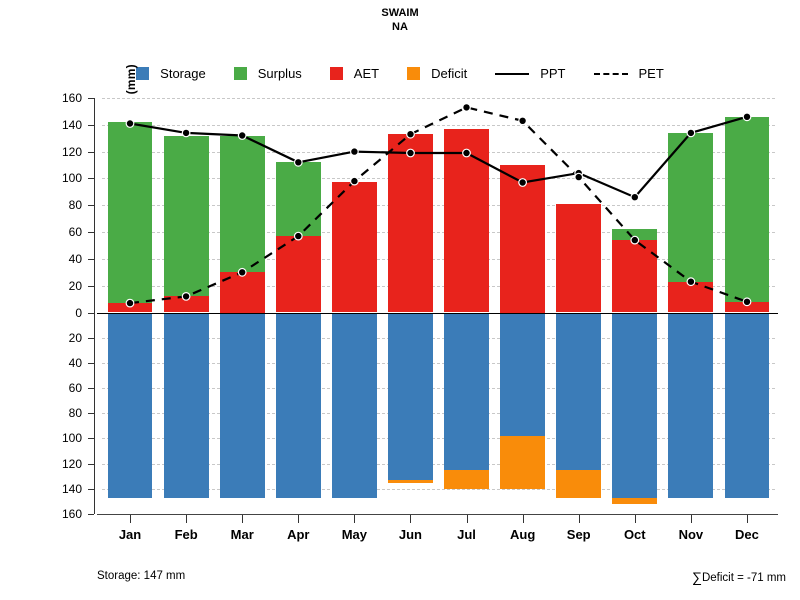  I want to click on x-tick-label-jan: Jan, so click(130, 534).